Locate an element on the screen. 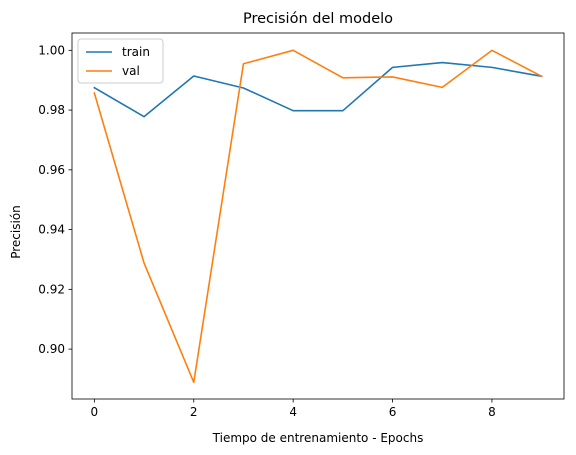 Image resolution: width=576 pixels, height=455 pixels. legend-label-val: val is located at coordinates (131, 71).